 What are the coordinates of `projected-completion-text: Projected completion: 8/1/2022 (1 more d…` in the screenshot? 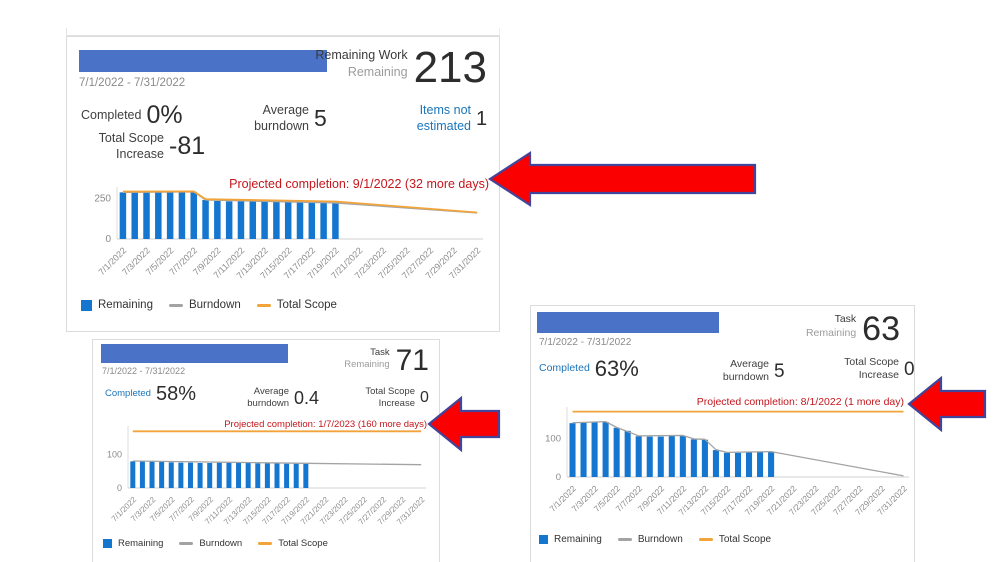 It's located at (800, 402).